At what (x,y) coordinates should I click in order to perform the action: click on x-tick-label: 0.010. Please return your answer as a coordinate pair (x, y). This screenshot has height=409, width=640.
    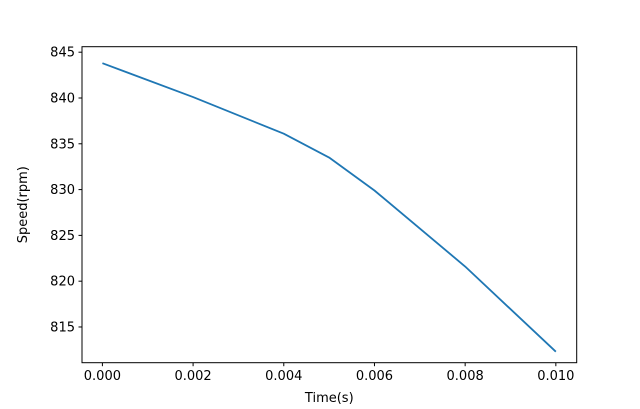
    Looking at the image, I should click on (555, 376).